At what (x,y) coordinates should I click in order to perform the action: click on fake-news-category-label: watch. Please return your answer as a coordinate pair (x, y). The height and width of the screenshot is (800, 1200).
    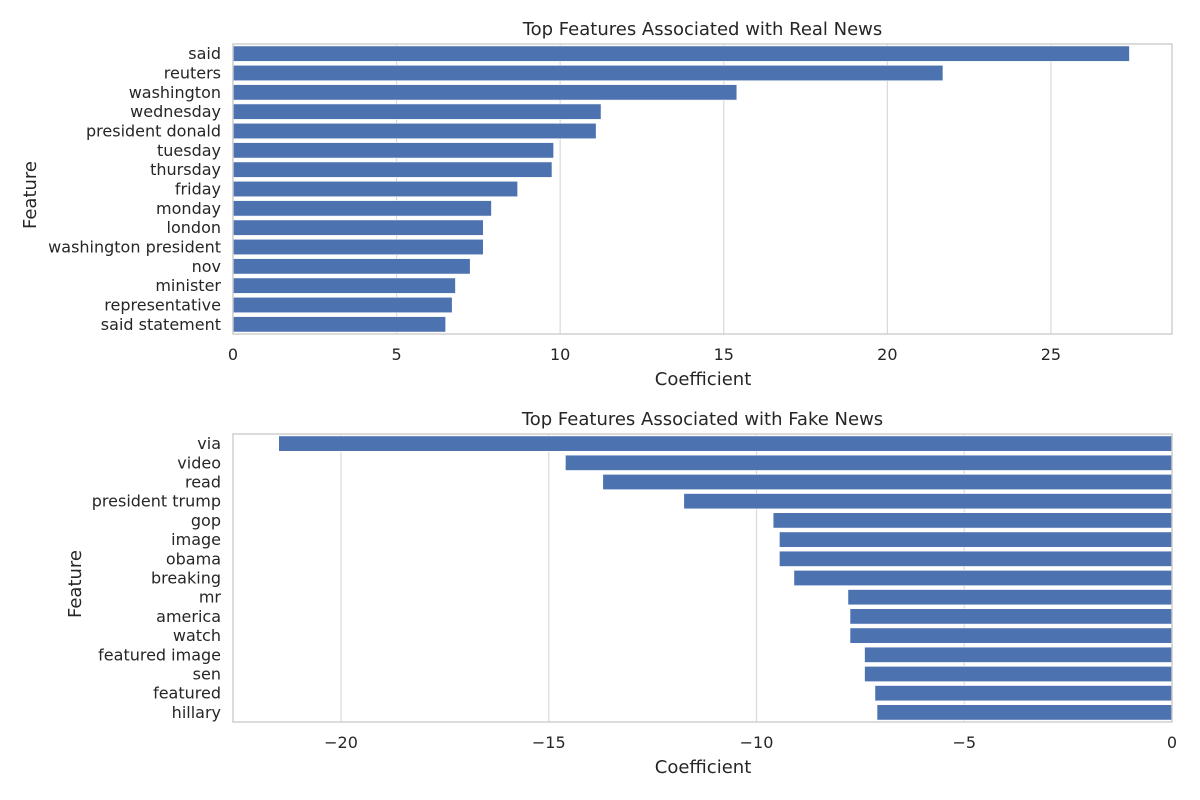
    Looking at the image, I should click on (197, 635).